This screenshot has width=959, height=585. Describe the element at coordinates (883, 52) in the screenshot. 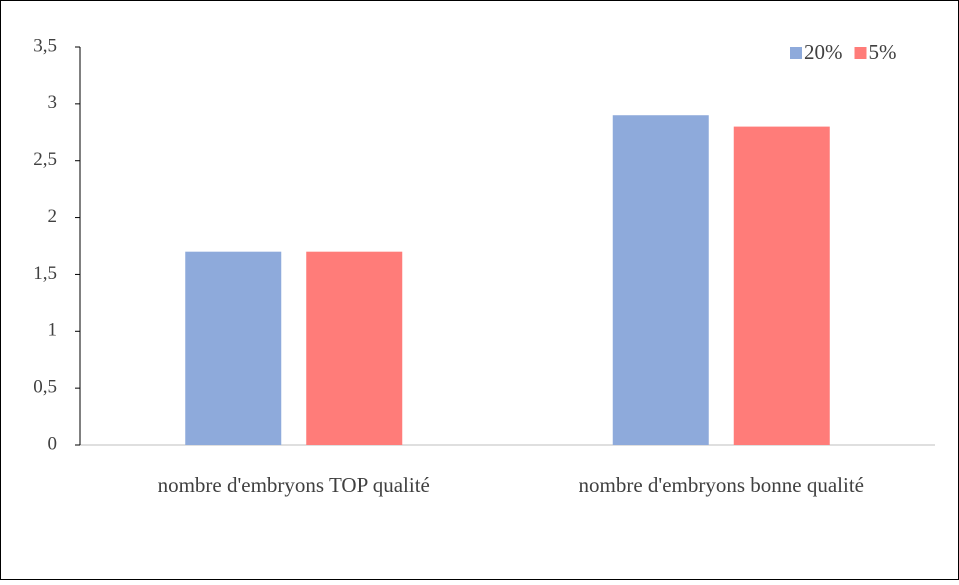

I see `legend-label: 5%` at that location.